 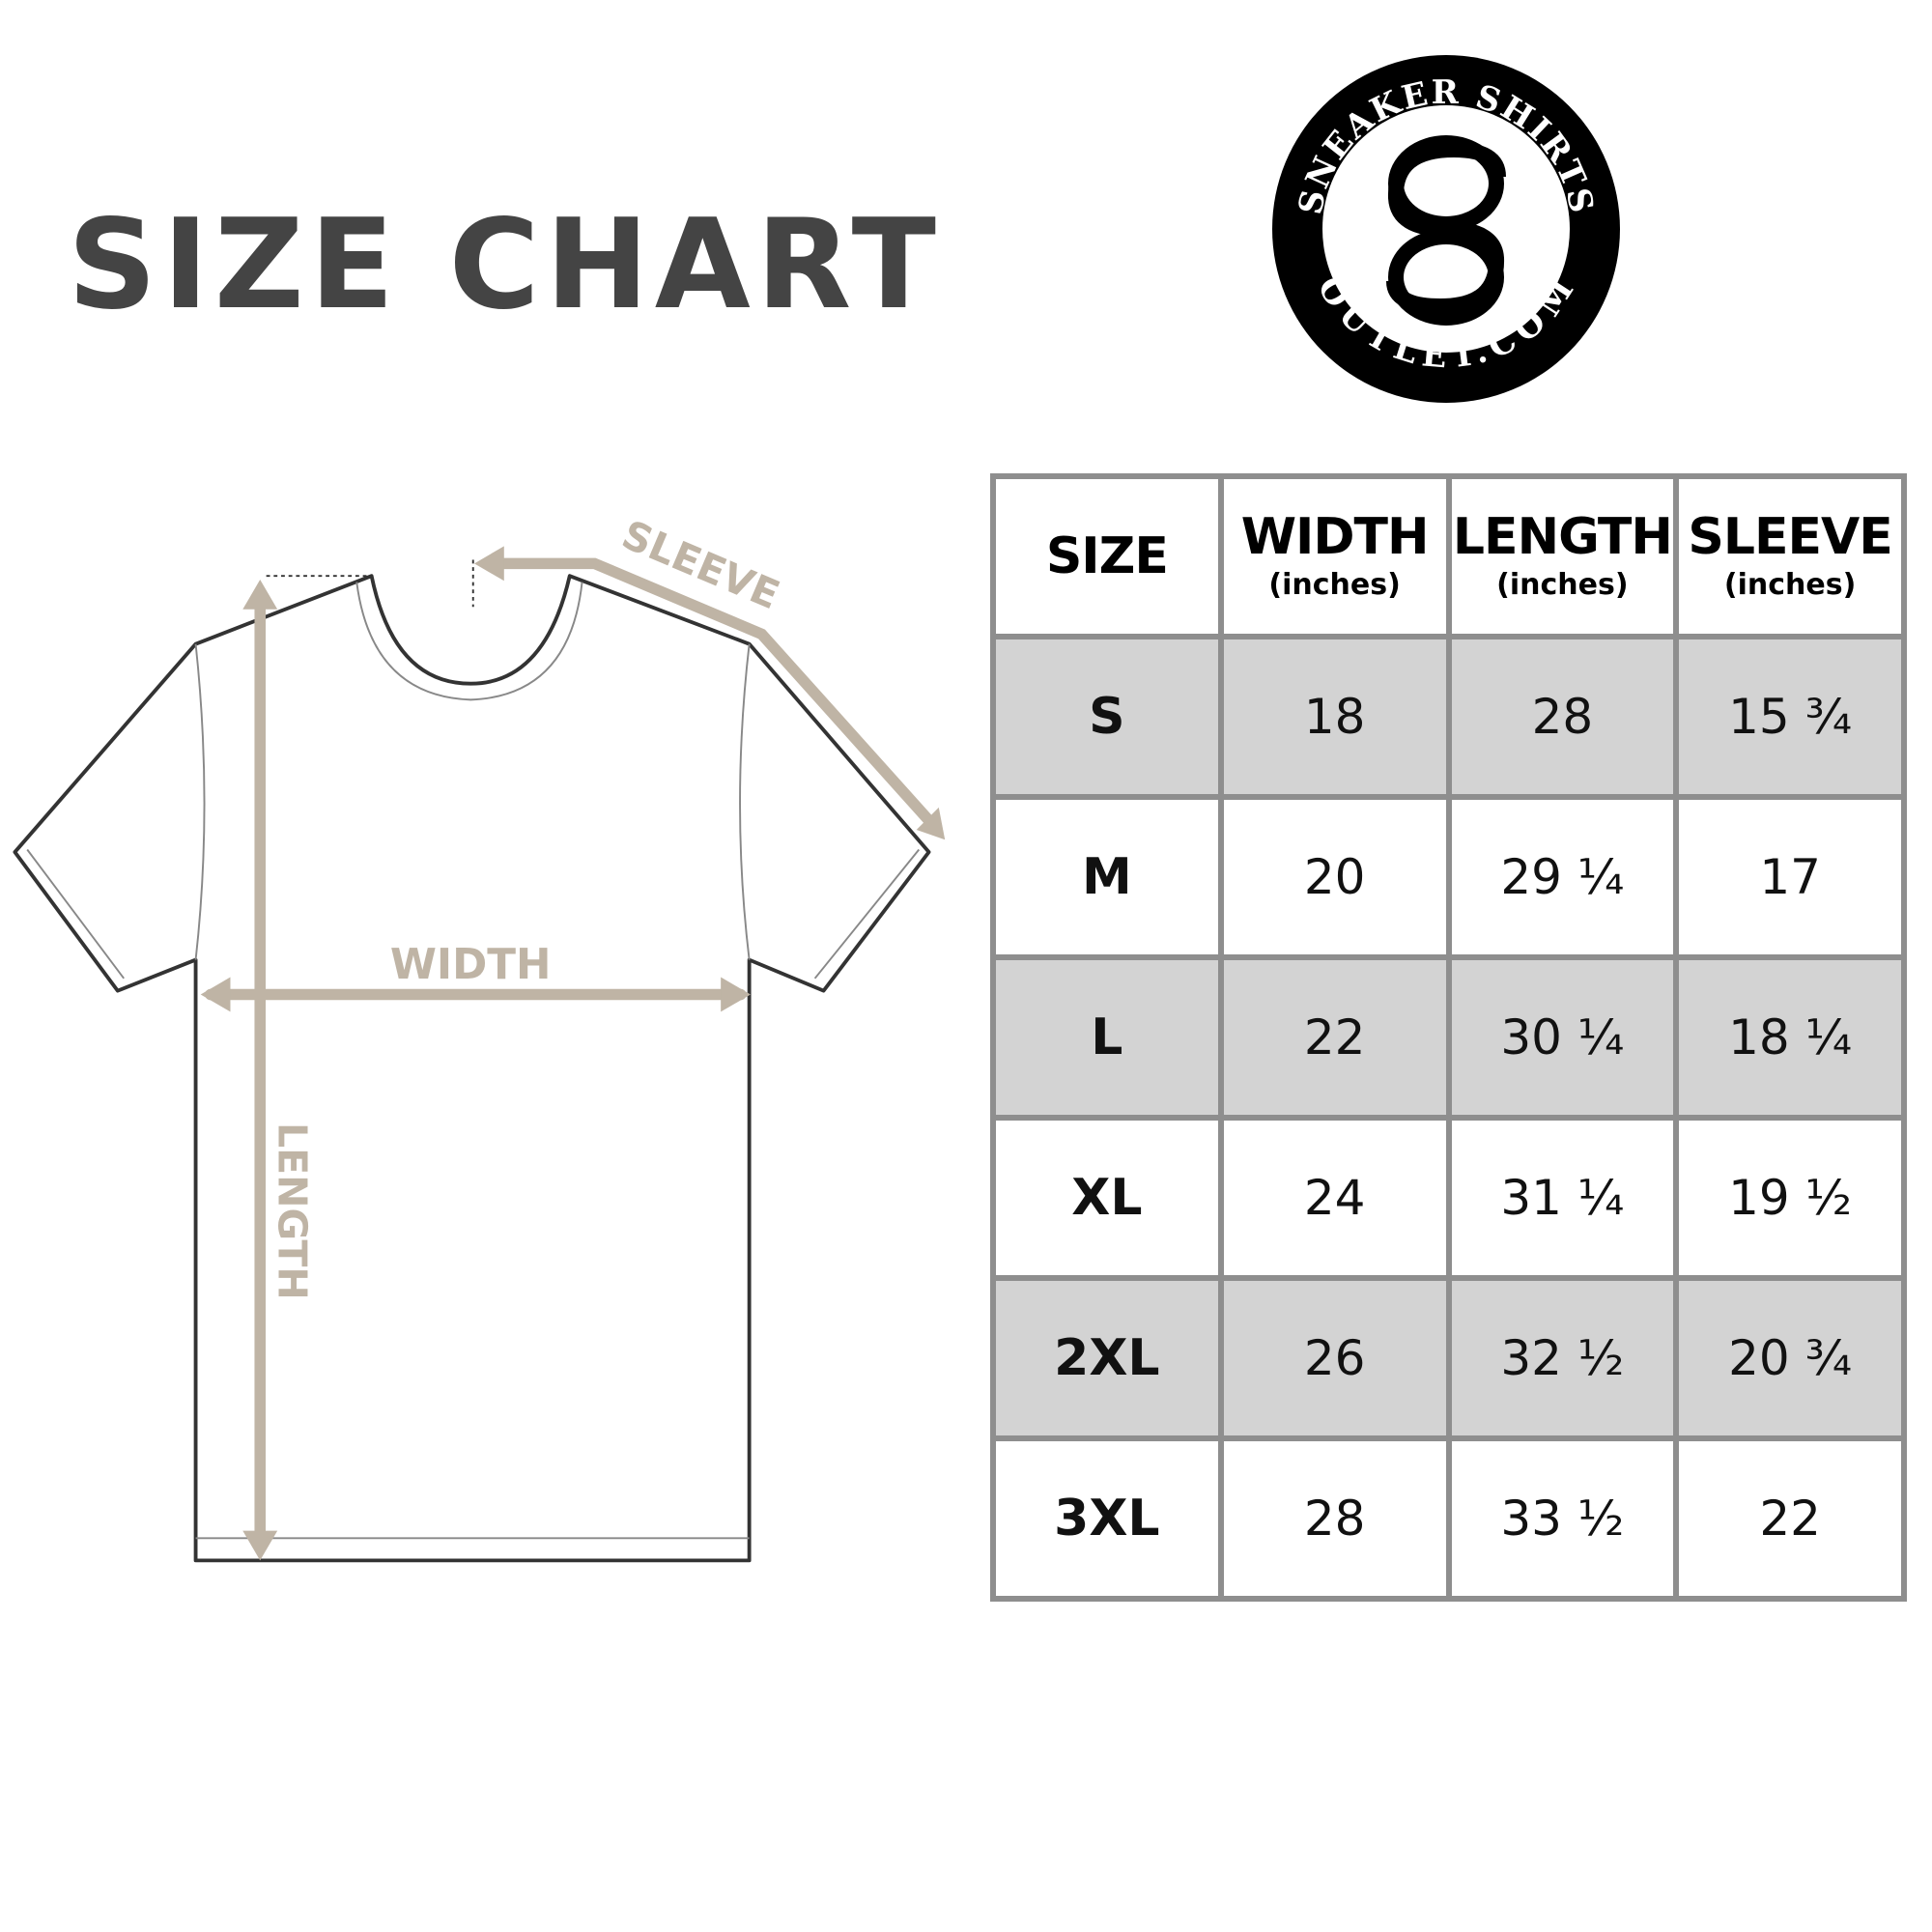 I want to click on sleeve-cell: 17, so click(x=1790, y=877).